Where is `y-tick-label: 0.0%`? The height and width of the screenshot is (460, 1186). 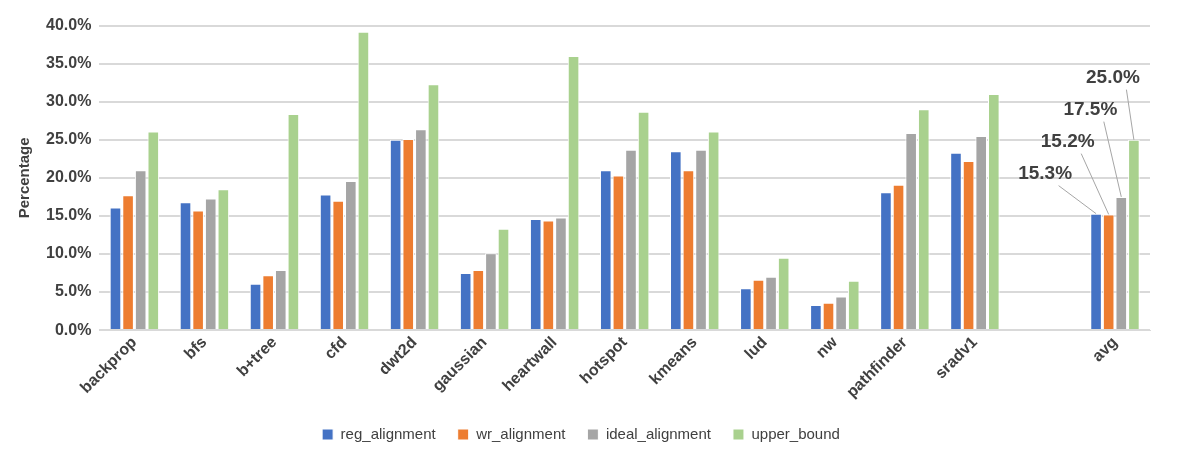 y-tick-label: 0.0% is located at coordinates (73, 329).